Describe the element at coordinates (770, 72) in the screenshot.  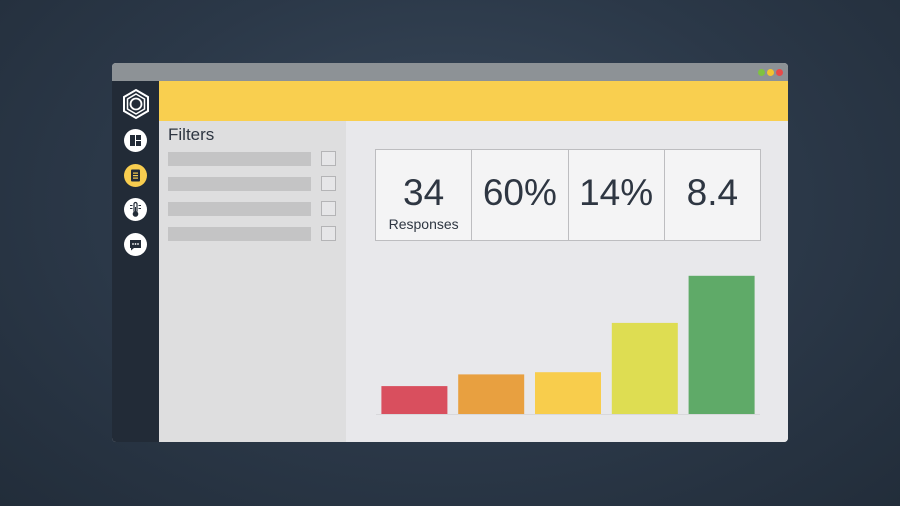
I see `maximize-button` at that location.